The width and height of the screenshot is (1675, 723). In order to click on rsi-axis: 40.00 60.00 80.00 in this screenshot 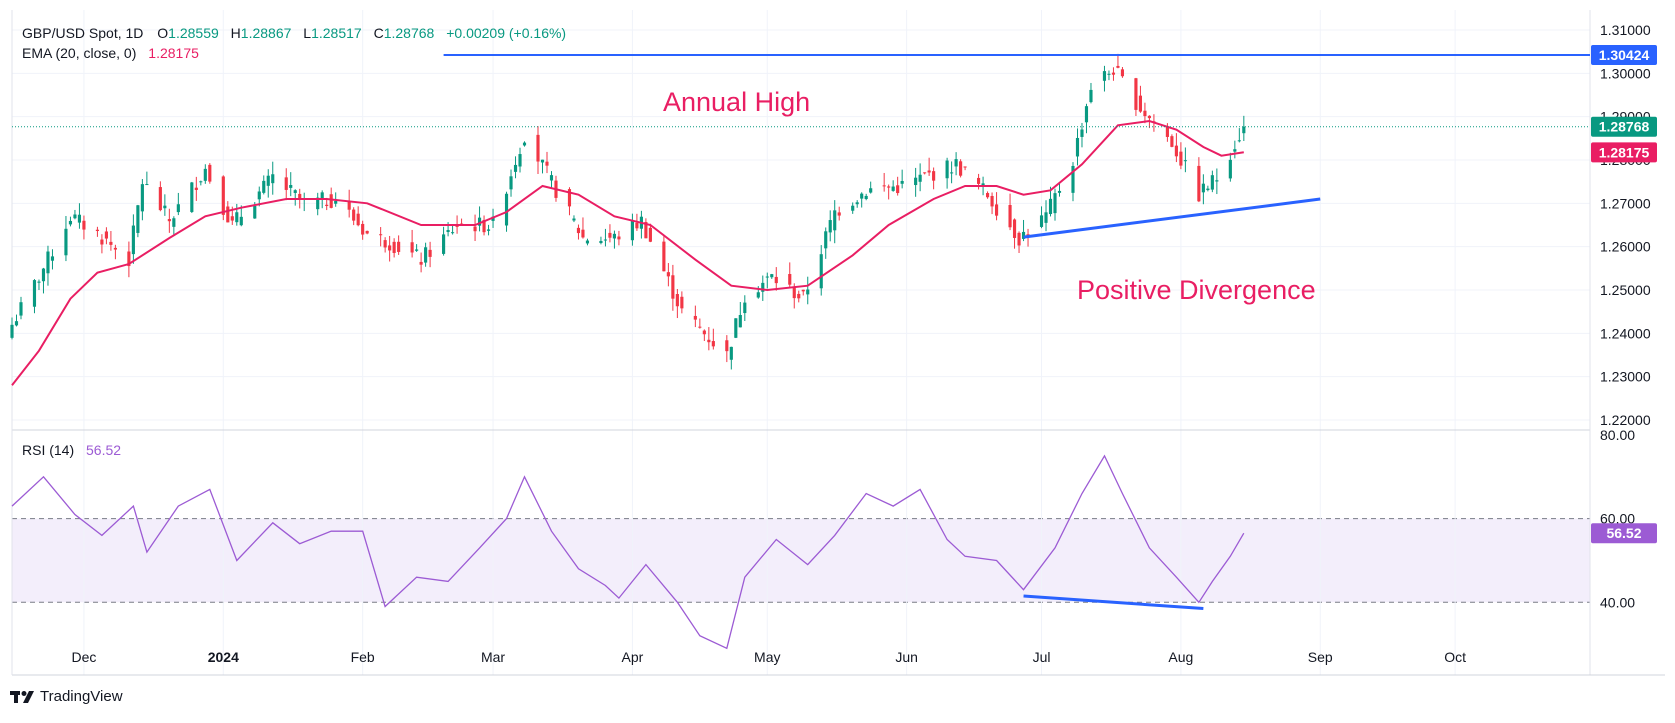, I will do `click(1617, 518)`.